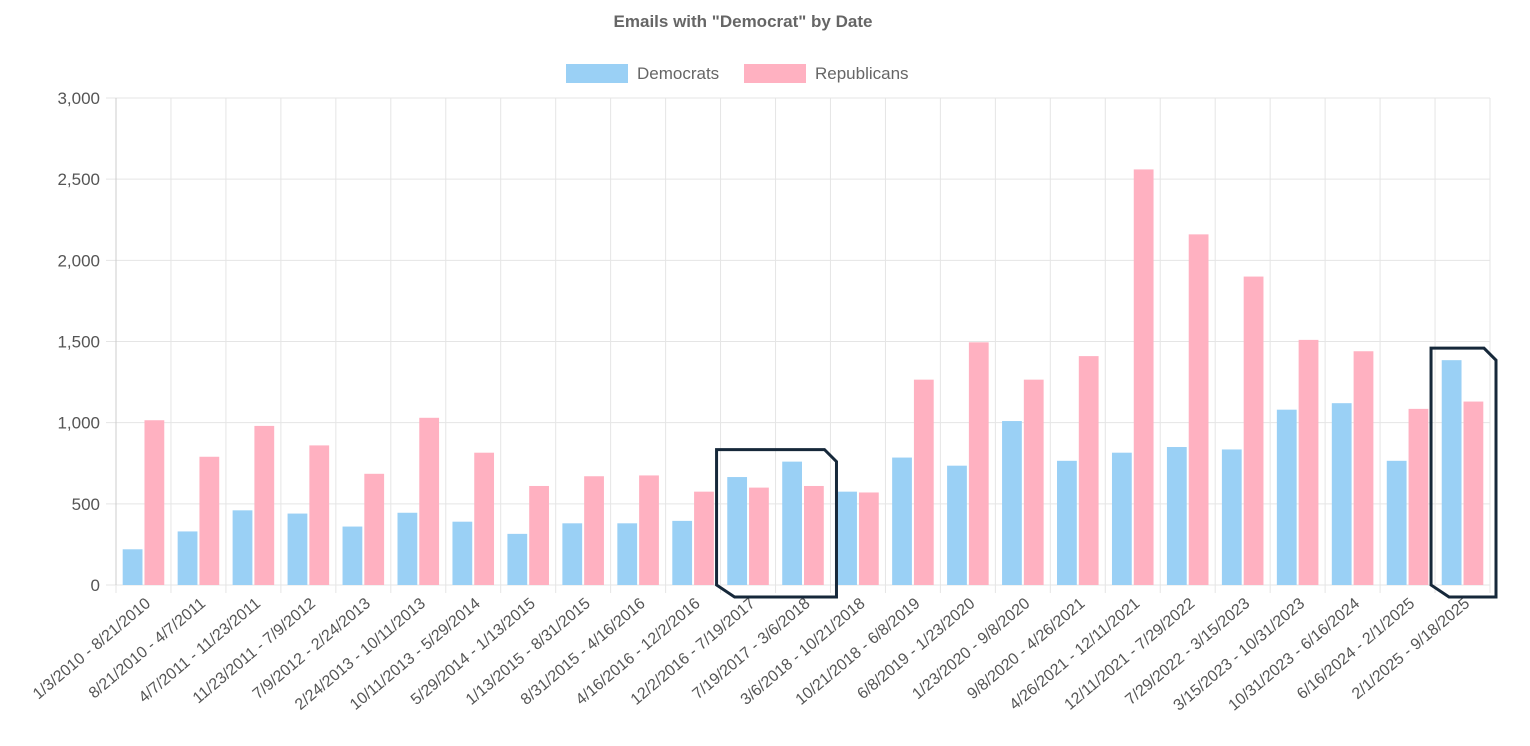  What do you see at coordinates (78, 98) in the screenshot?
I see `y-tick-label: 3,000` at bounding box center [78, 98].